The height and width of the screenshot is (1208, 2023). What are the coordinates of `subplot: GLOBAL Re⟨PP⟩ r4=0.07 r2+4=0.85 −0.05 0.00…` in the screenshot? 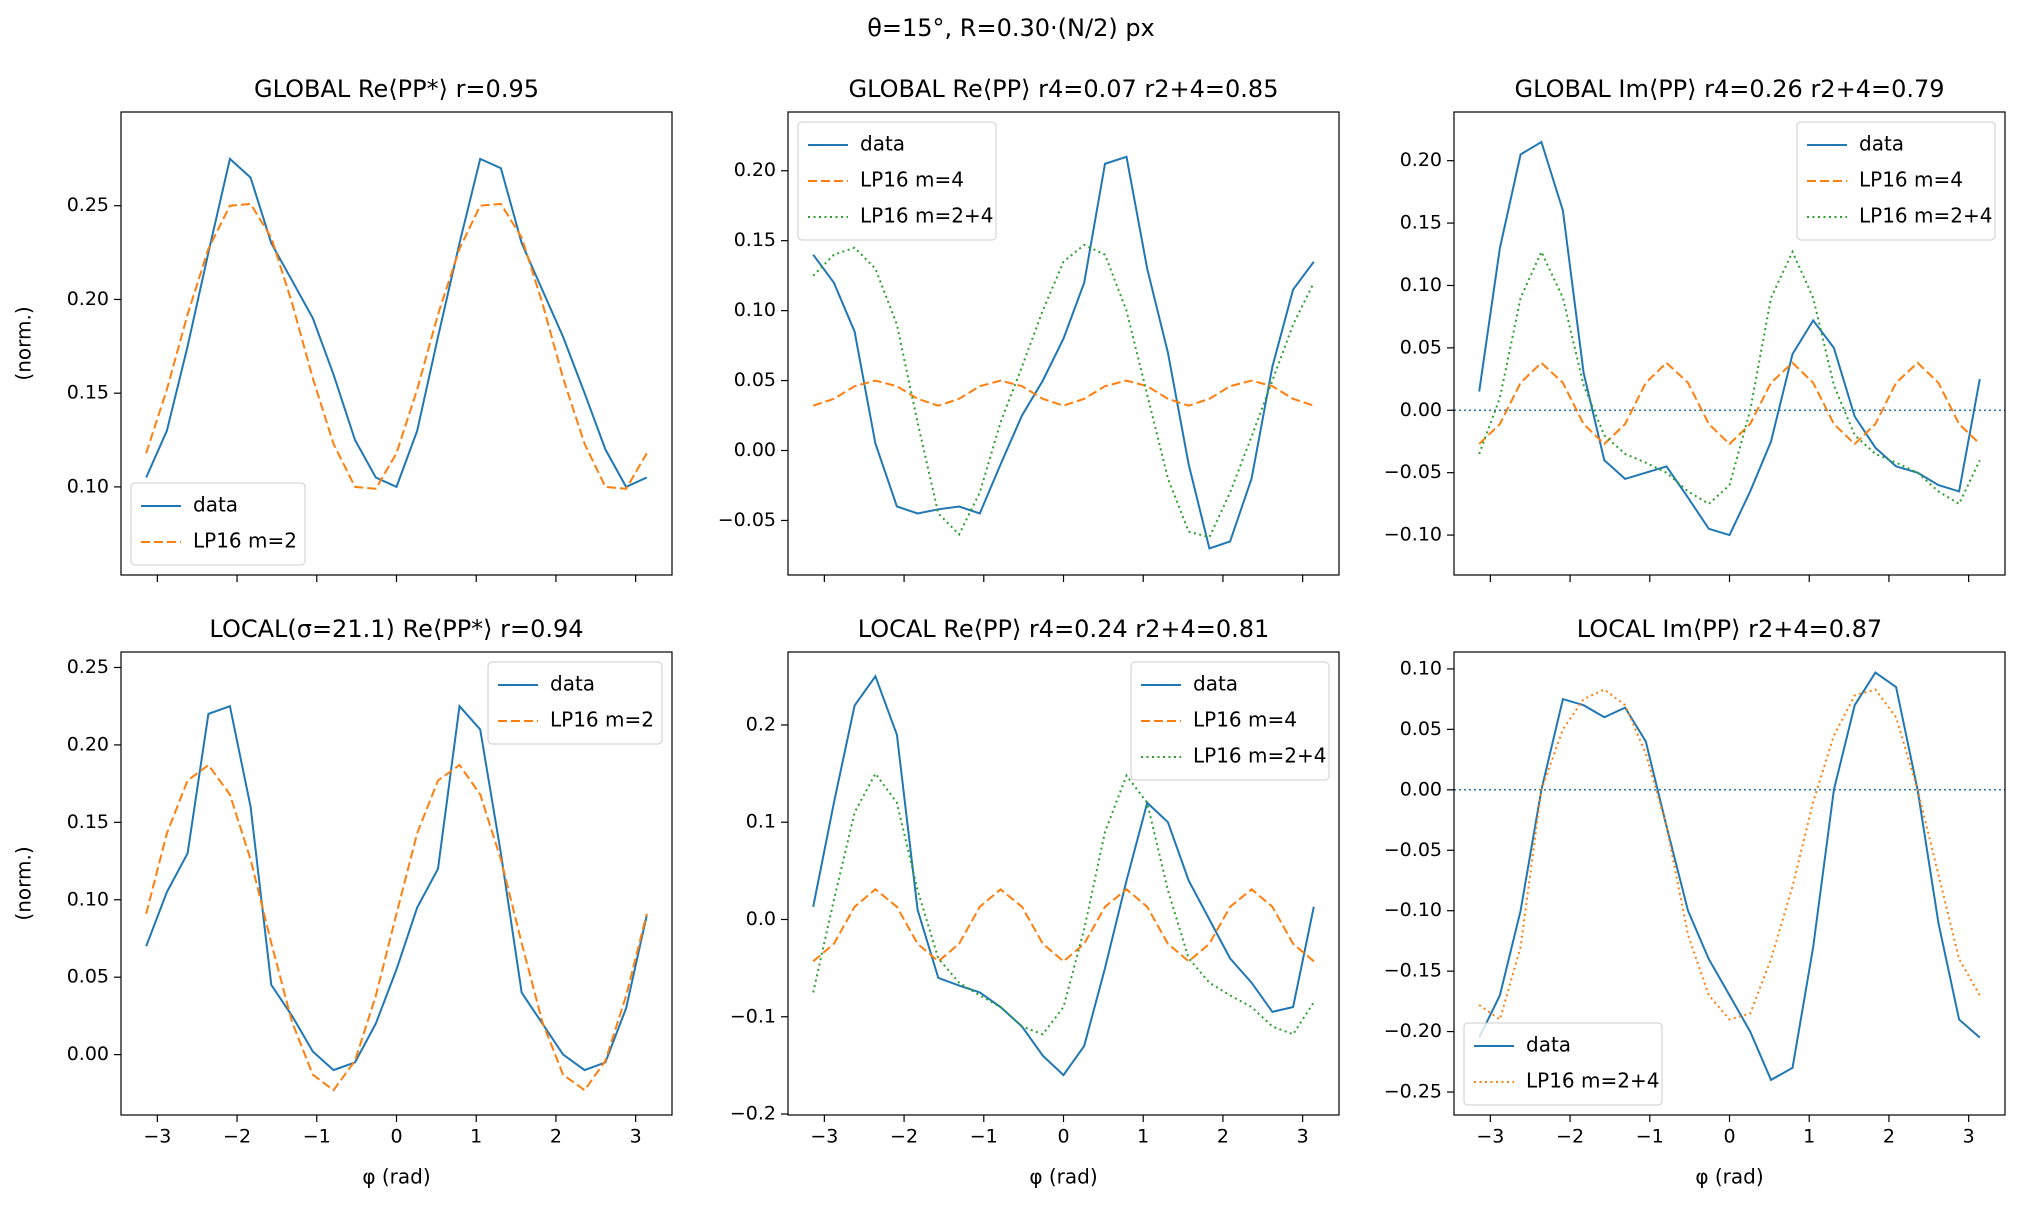 It's located at (1029, 328).